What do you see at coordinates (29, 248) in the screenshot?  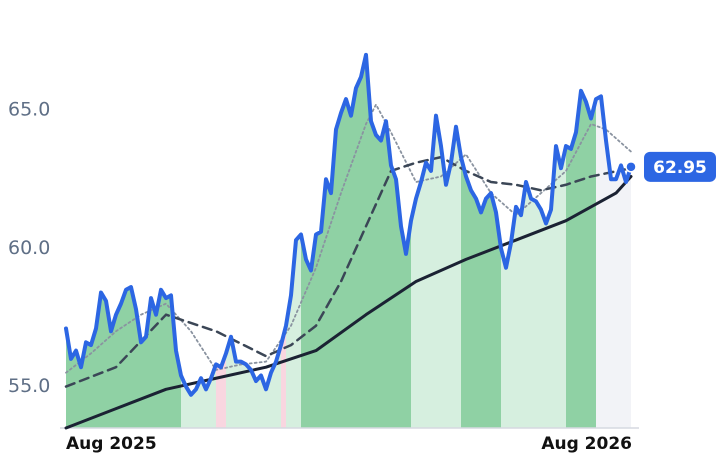 I see `y-tick-label: 60.0` at bounding box center [29, 248].